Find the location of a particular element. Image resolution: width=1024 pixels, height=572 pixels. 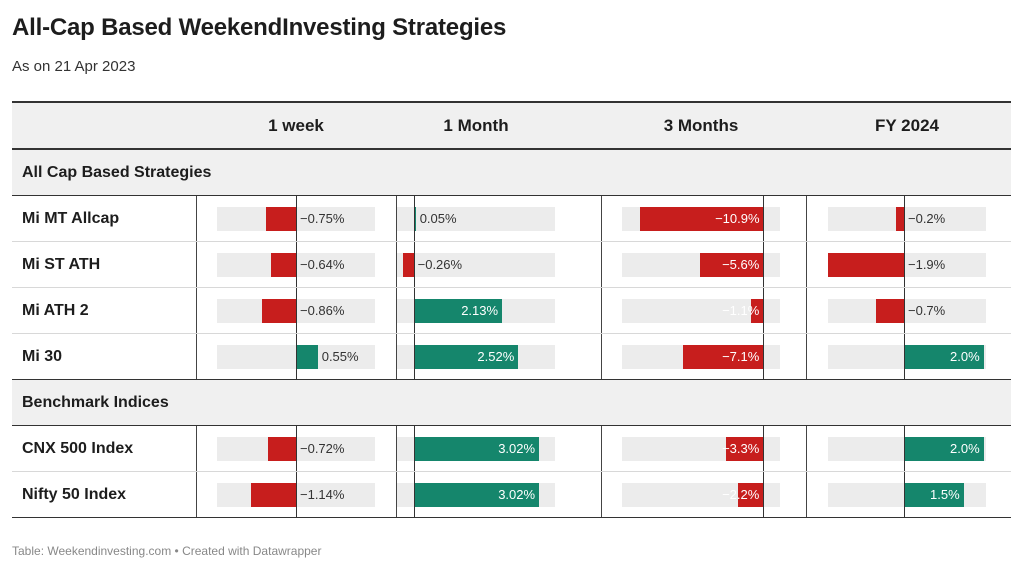

value-cell: −1.1% is located at coordinates (701, 310).